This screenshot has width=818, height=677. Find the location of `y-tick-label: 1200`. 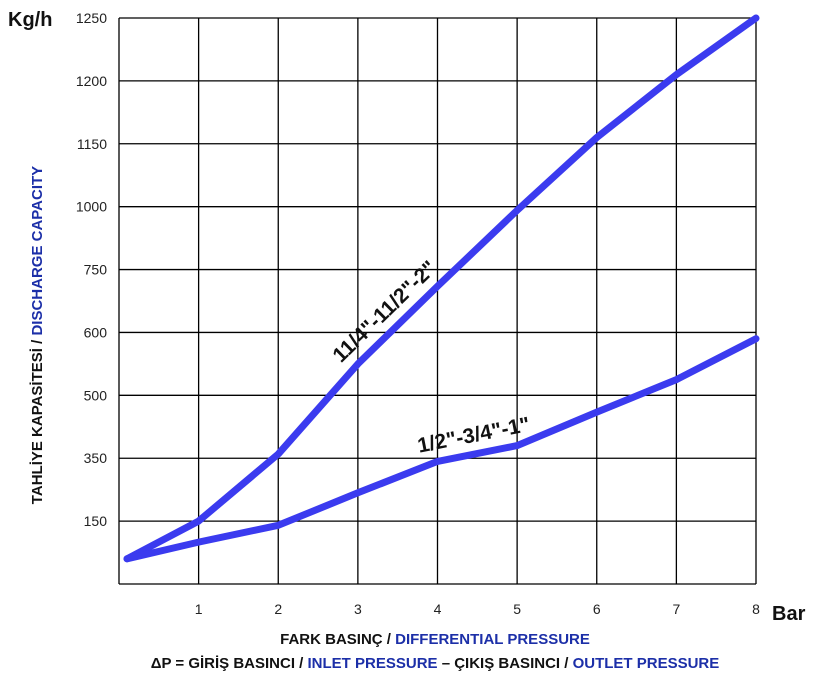

y-tick-label: 1200 is located at coordinates (91, 81).